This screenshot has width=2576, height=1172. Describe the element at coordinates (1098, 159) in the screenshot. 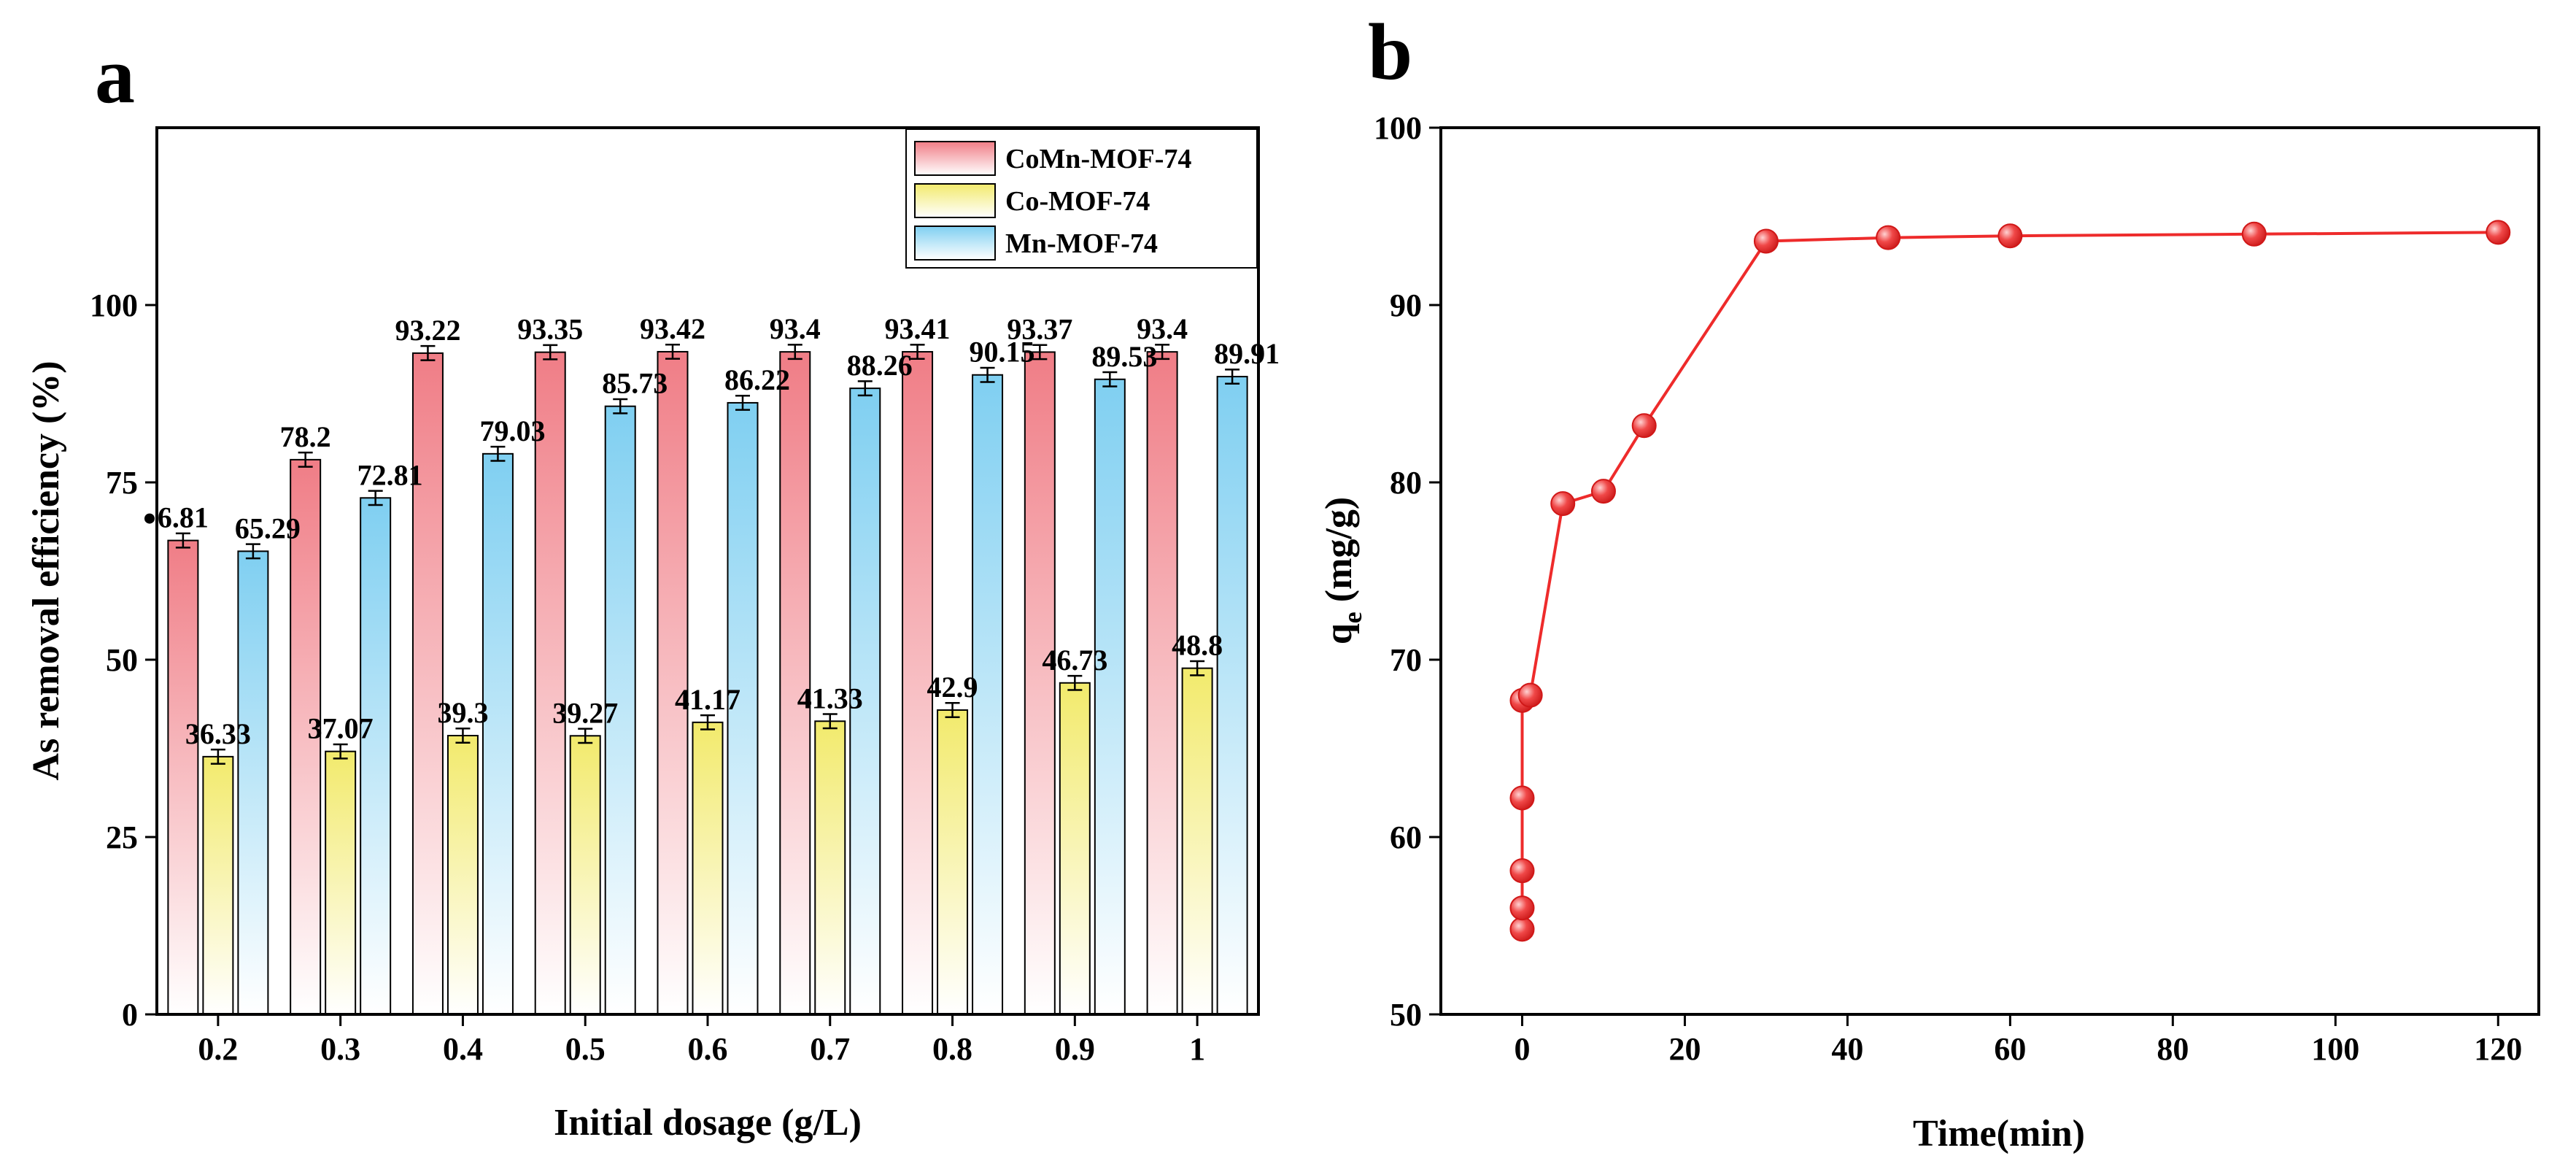

I see `legend-label-0: CoMn-MOF-74` at that location.